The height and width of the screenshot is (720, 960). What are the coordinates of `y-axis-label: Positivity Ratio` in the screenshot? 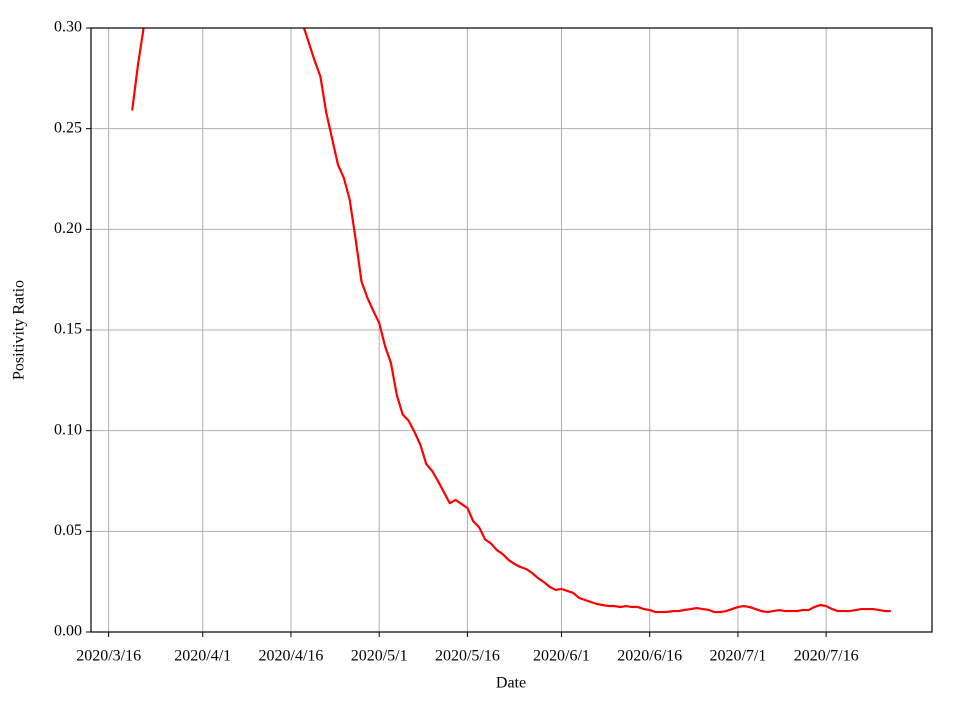 It's located at (19, 330).